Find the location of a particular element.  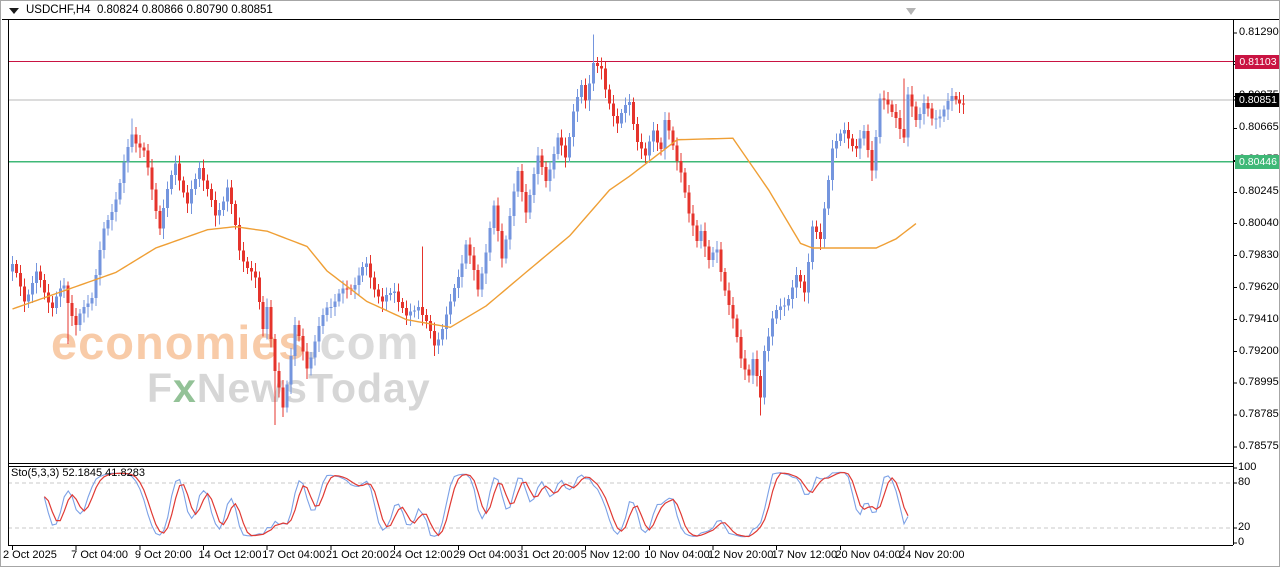

chart-ohlc-values: 0.80824 0.80866 0.80790 0.80851 is located at coordinates (184, 10).